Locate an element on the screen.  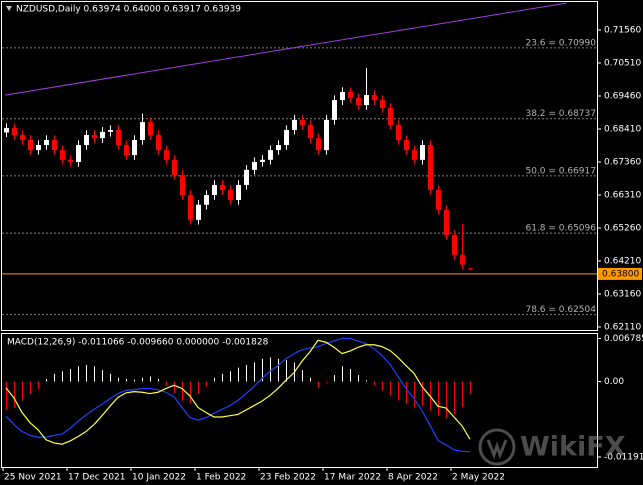
fib-label: 61.8 = 0.65096 is located at coordinates (560, 229).